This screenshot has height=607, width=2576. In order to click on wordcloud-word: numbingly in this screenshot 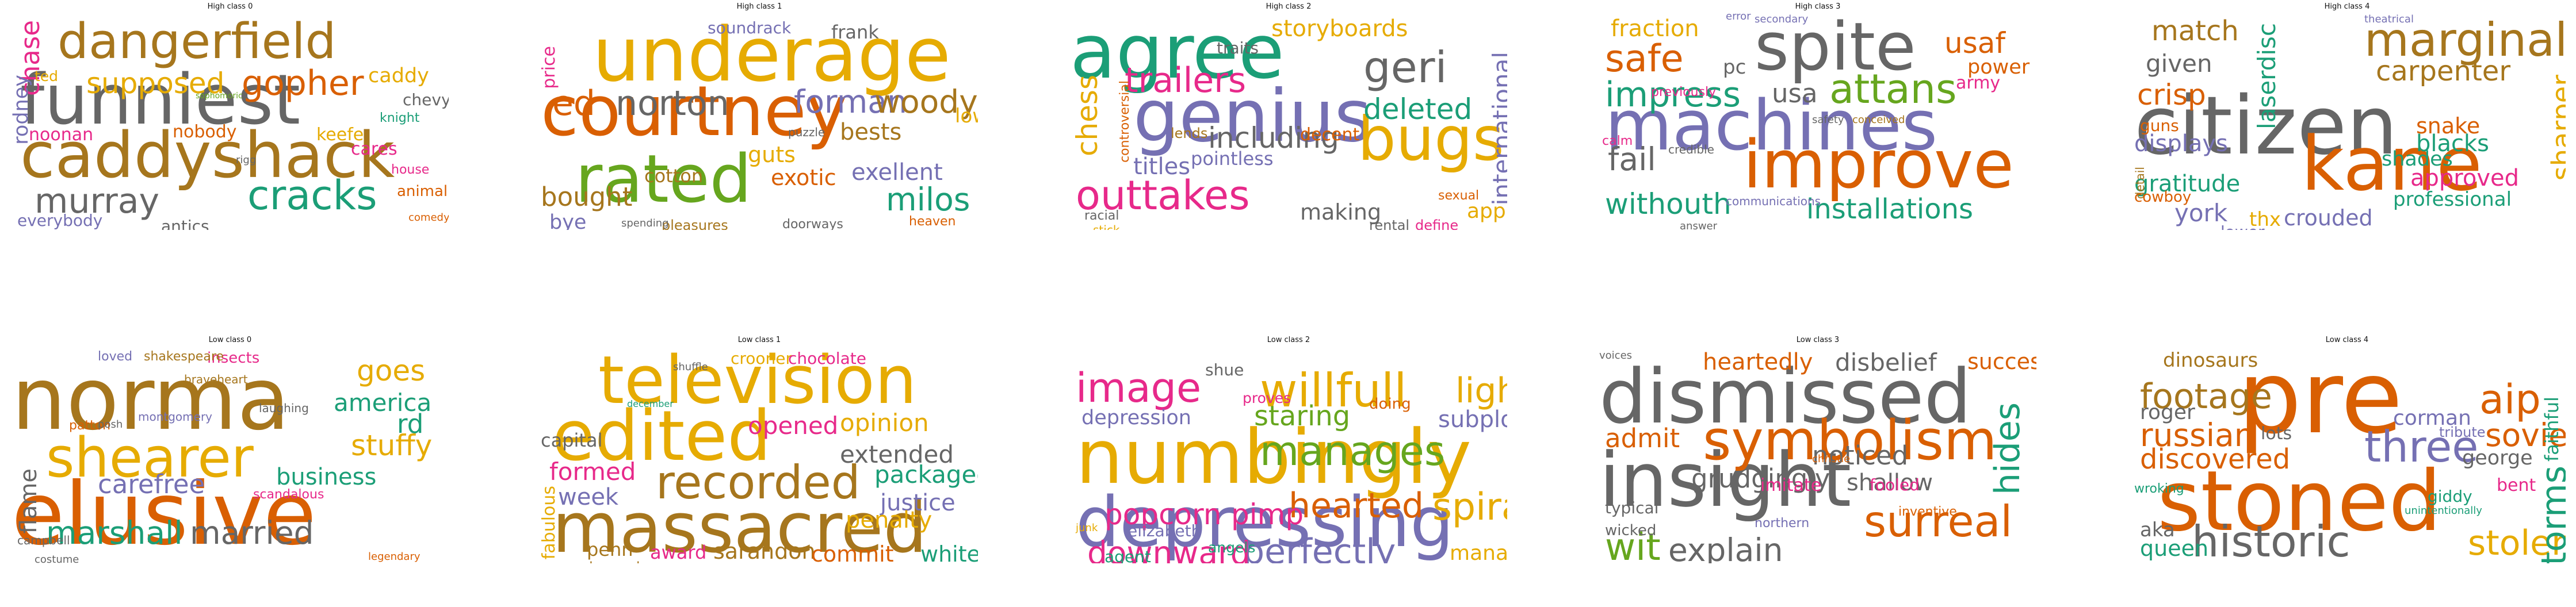, I will do `click(1274, 457)`.